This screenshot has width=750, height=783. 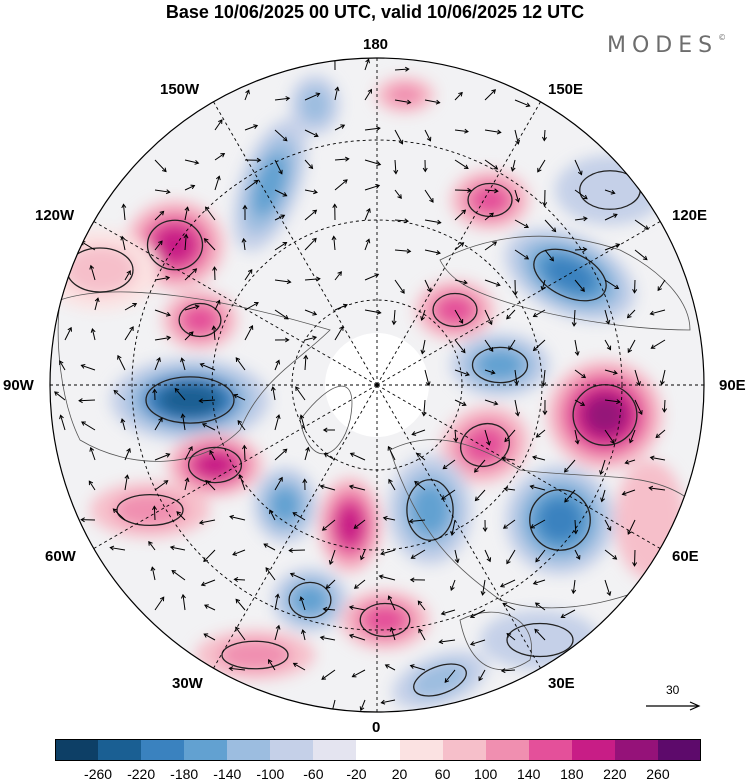 I want to click on colorbar-label: -260, so click(x=98, y=774).